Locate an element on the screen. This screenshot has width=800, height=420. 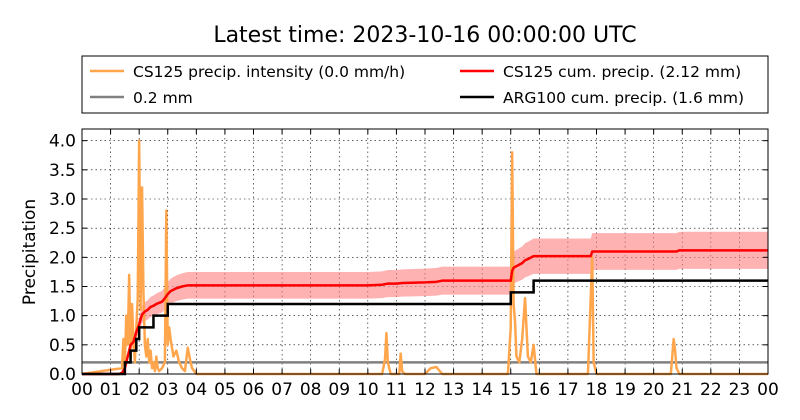
x-tick-label: 05 is located at coordinates (225, 390).